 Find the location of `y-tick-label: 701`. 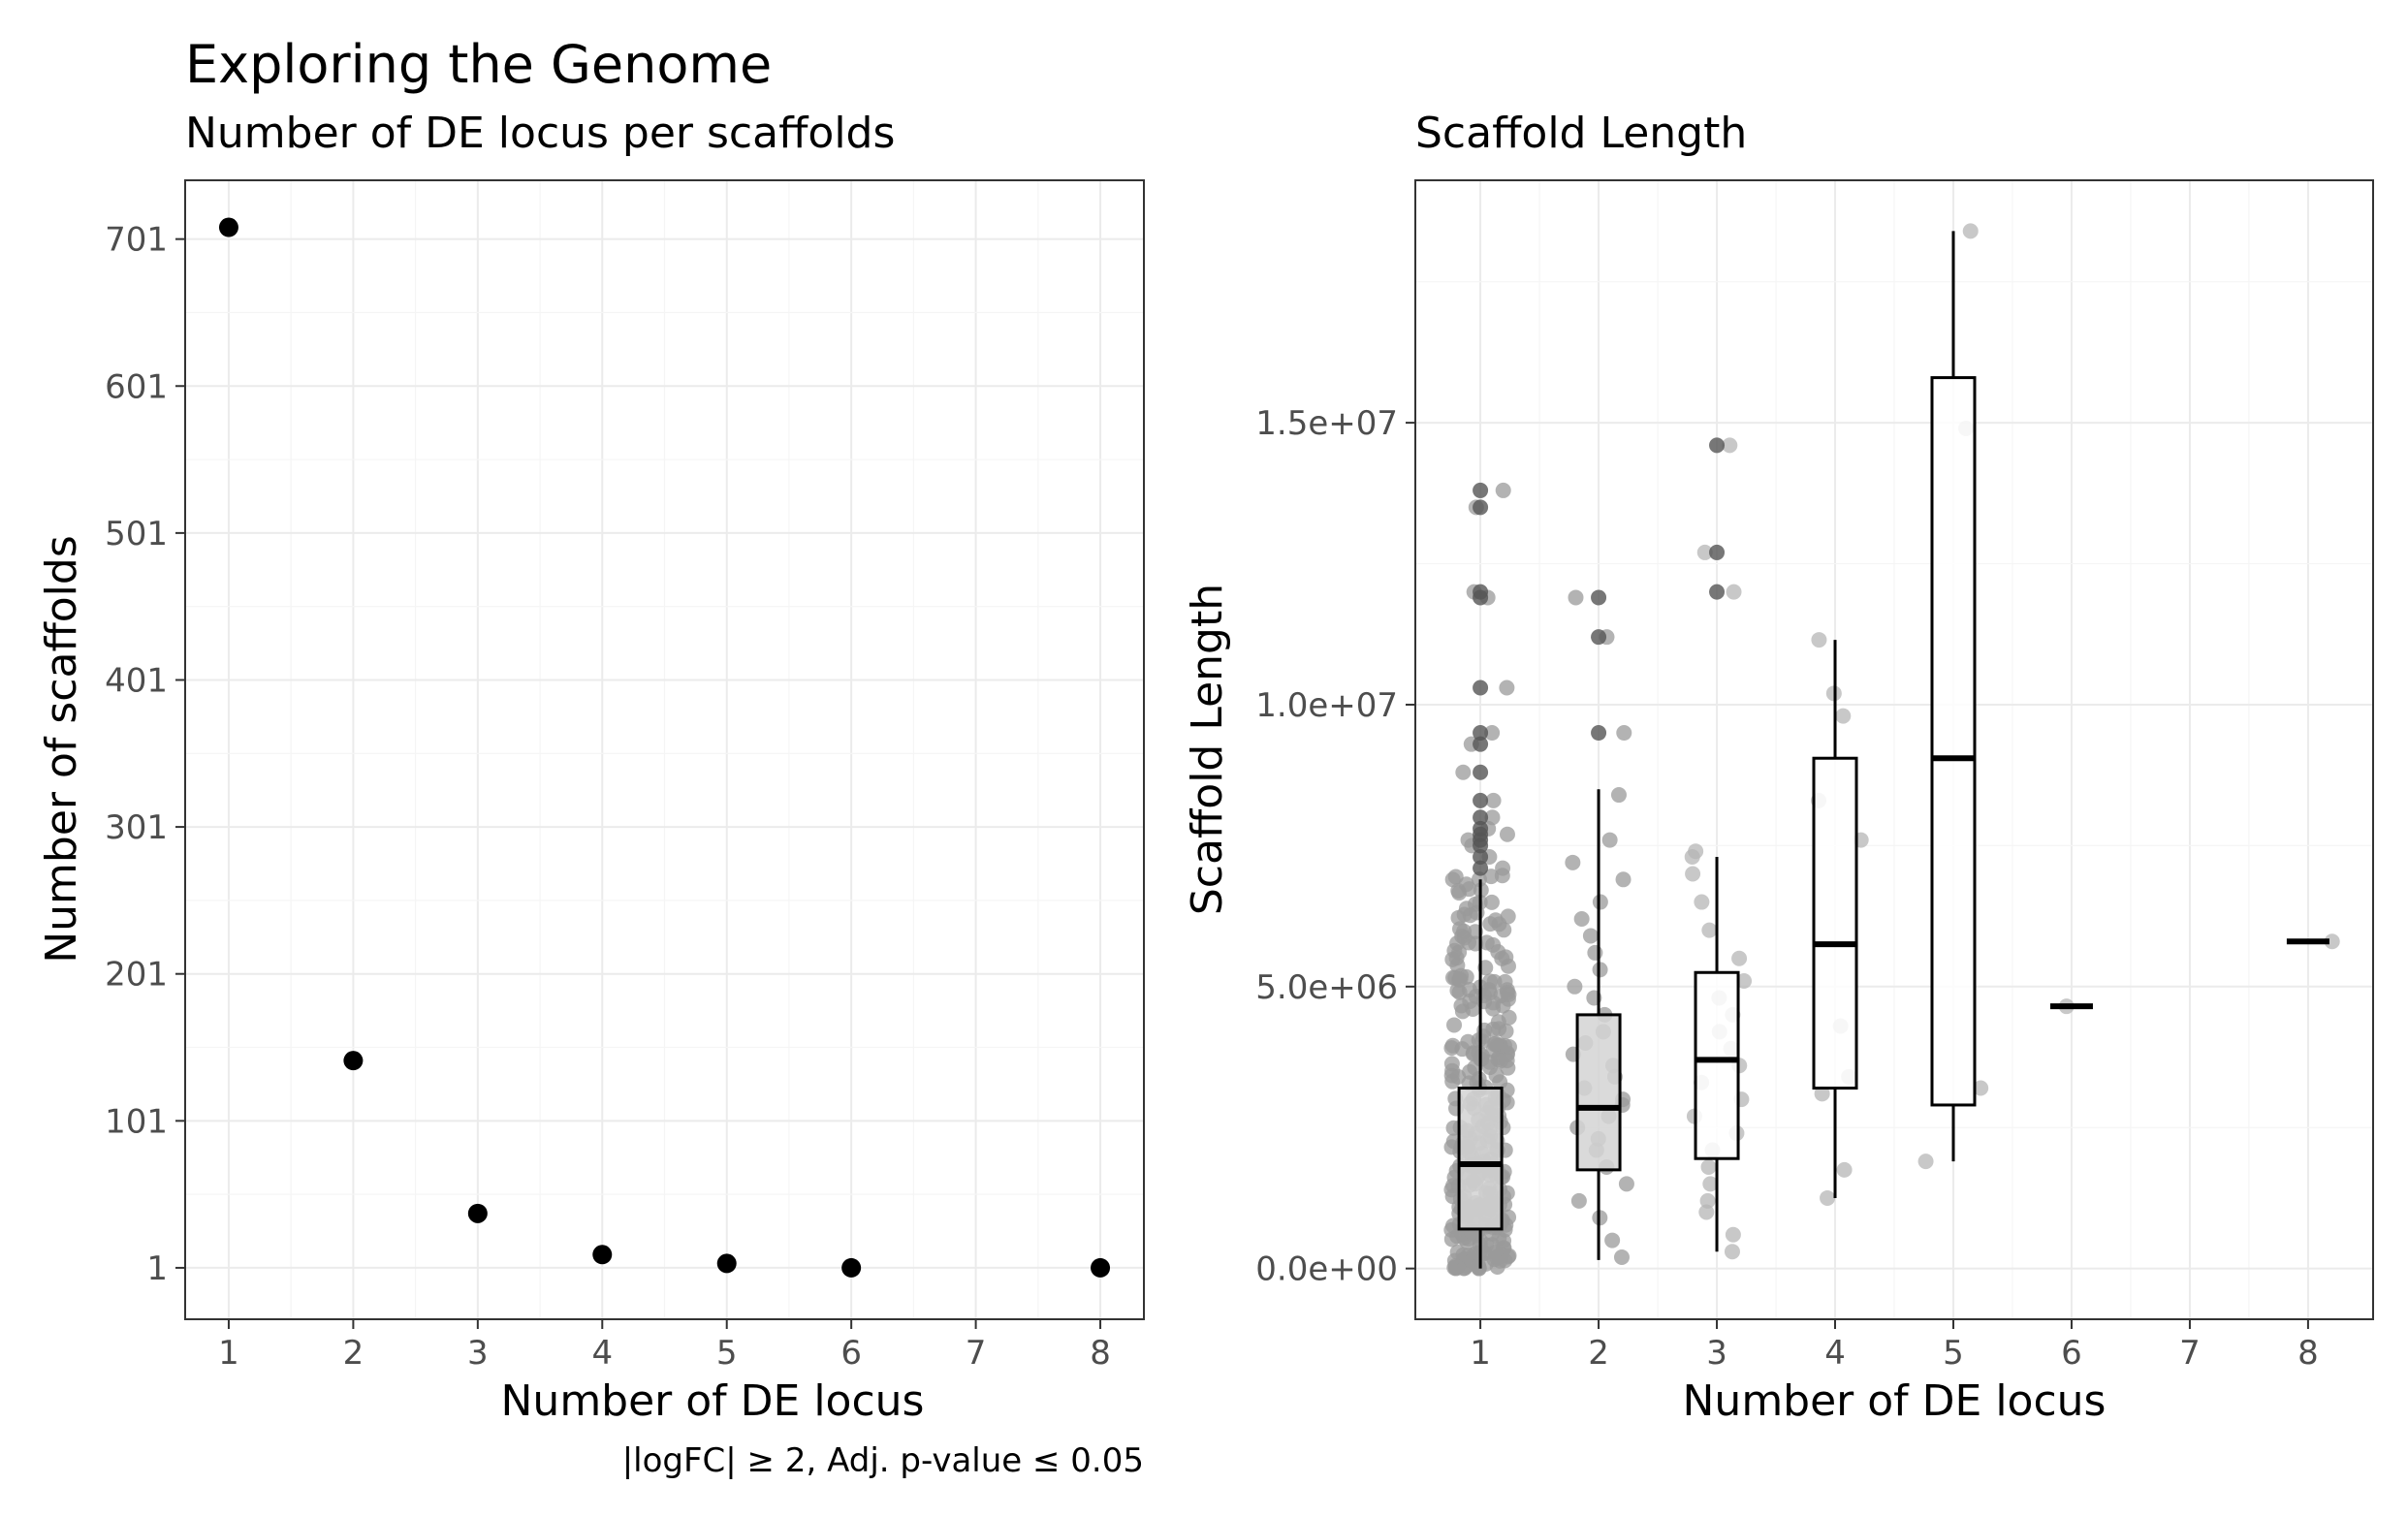

y-tick-label: 701 is located at coordinates (136, 240).